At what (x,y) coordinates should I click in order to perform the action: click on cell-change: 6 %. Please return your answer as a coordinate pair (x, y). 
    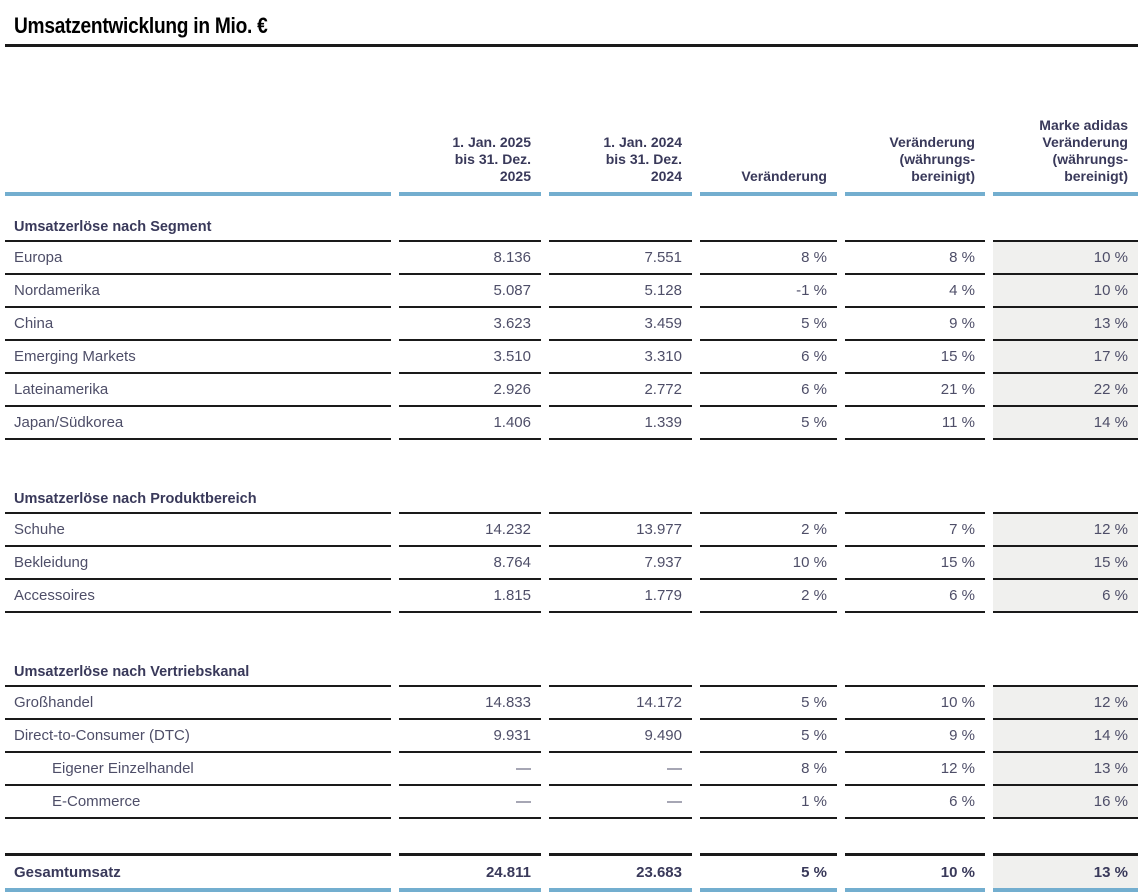
    Looking at the image, I should click on (768, 357).